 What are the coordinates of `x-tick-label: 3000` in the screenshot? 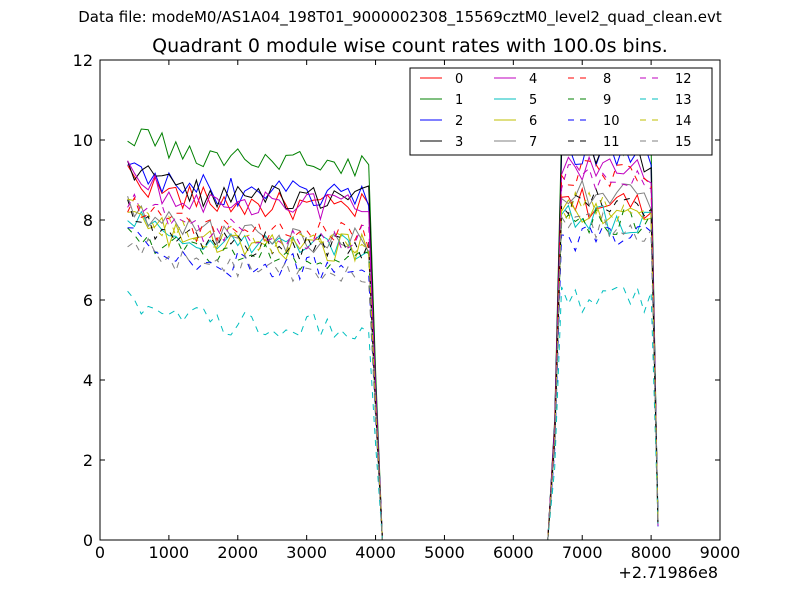 It's located at (306, 552).